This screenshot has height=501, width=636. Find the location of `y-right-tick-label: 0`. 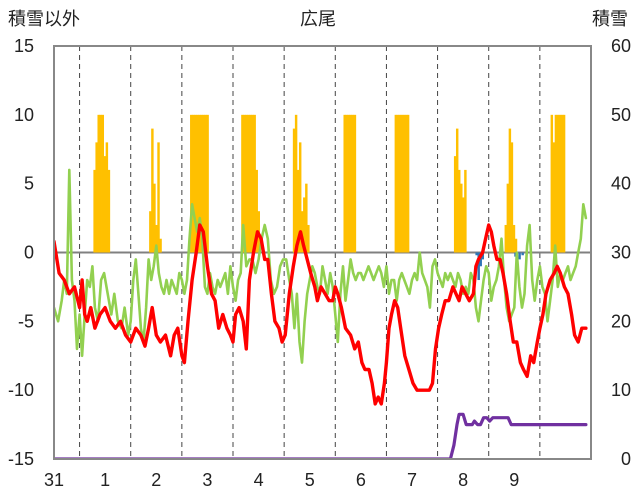

y-right-tick-label: 0 is located at coordinates (626, 459).